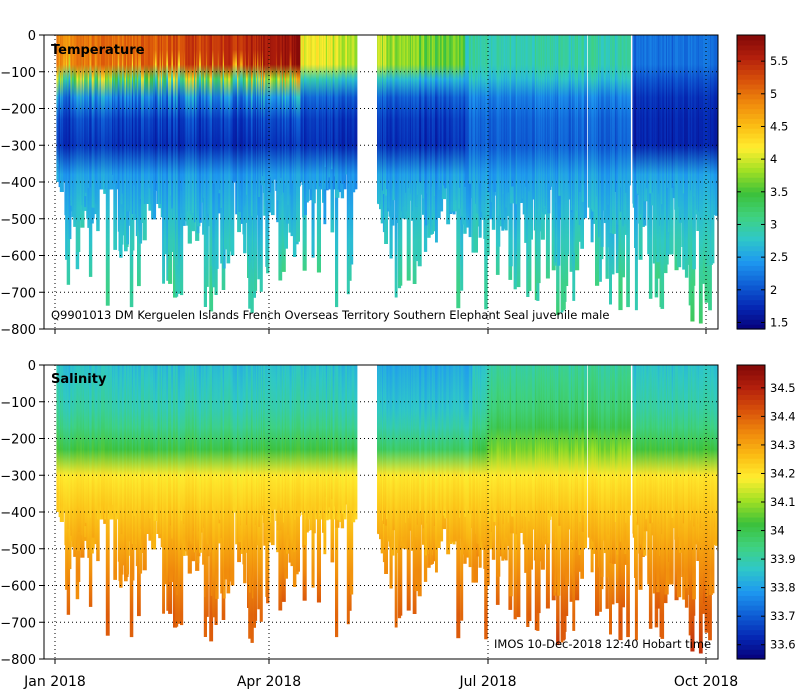 The height and width of the screenshot is (700, 799). I want to click on salinity-colorbar-frame, so click(751, 512).